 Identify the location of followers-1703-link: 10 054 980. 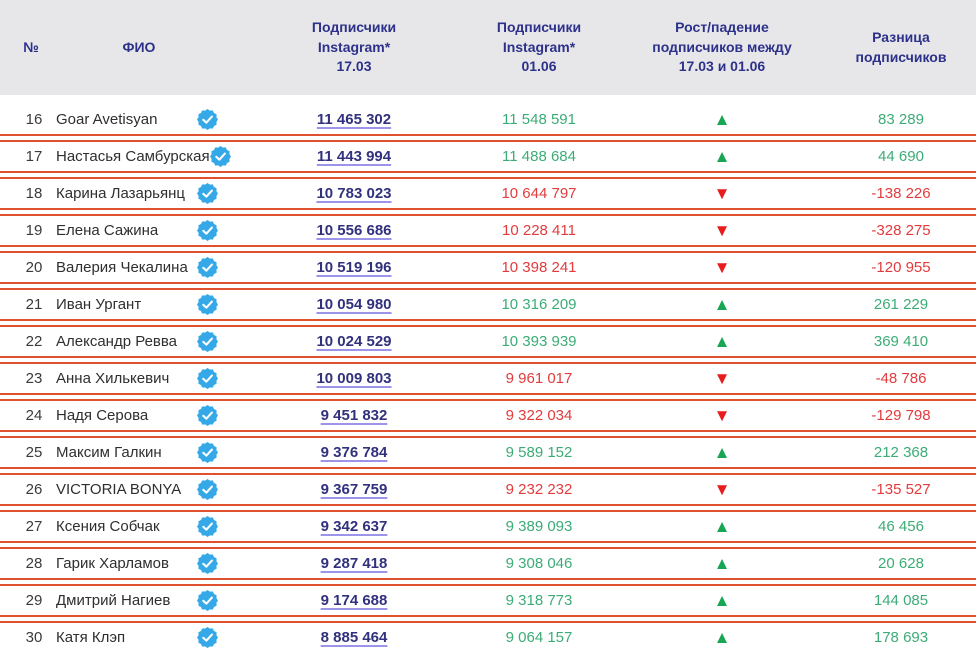
(354, 304).